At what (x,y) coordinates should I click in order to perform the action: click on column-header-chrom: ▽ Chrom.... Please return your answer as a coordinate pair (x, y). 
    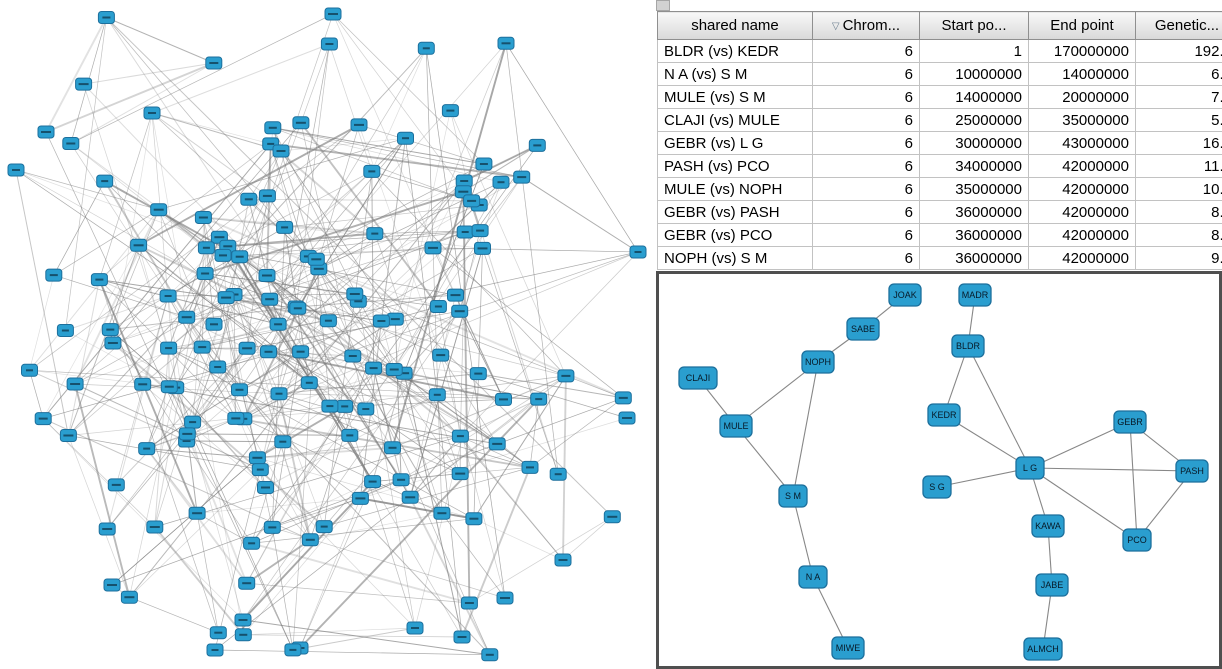
    Looking at the image, I should click on (866, 25).